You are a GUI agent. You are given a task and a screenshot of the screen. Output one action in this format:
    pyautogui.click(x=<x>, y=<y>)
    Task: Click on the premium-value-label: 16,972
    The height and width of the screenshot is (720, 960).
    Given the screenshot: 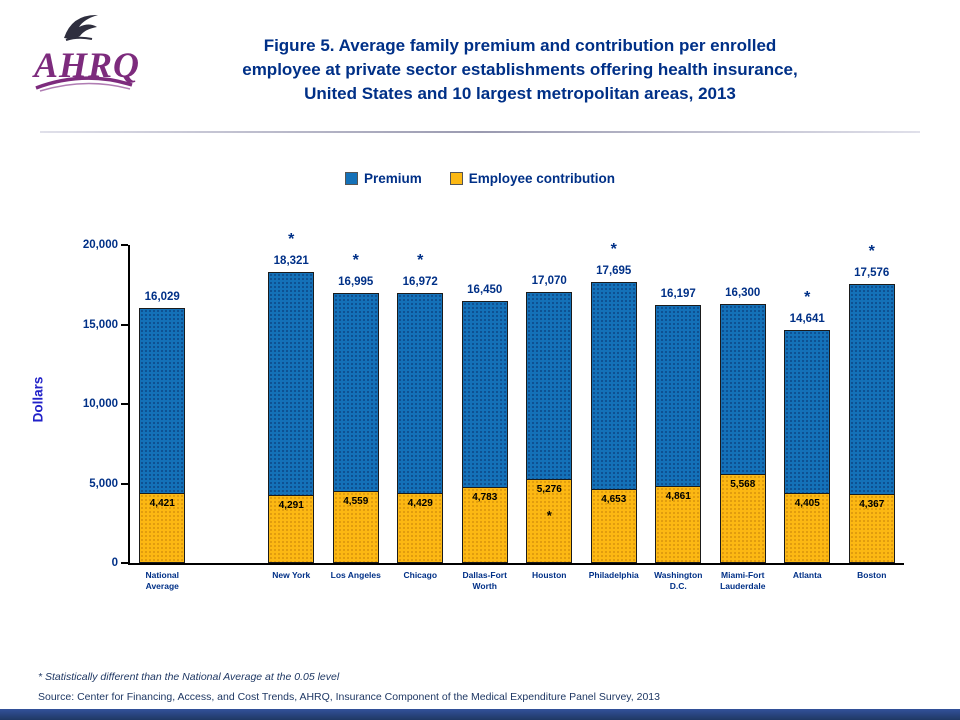 What is the action you would take?
    pyautogui.click(x=420, y=282)
    